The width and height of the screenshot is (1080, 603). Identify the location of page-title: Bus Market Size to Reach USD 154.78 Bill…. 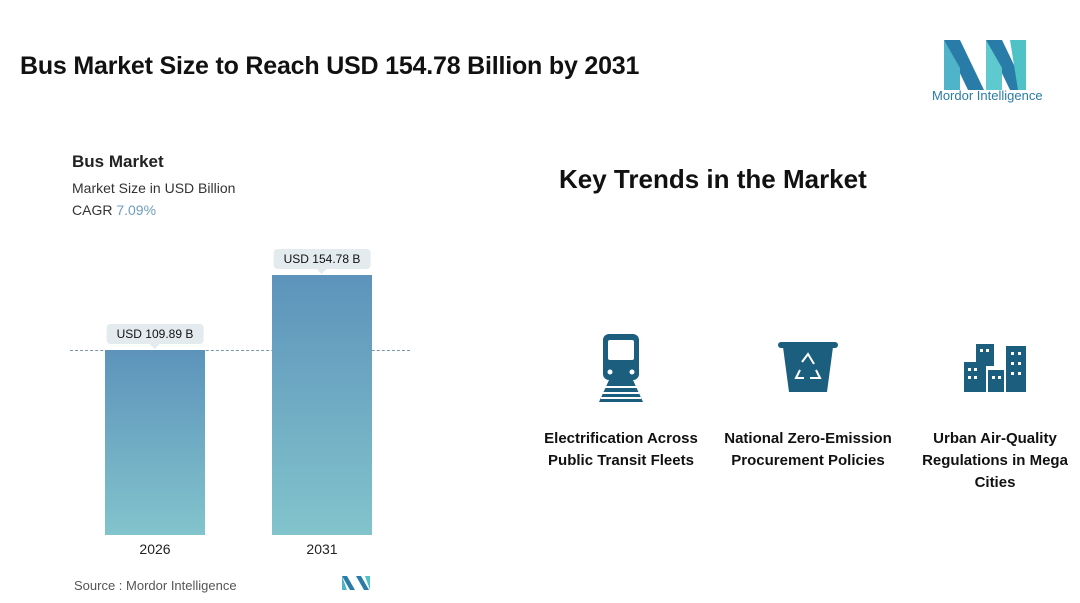
(330, 66).